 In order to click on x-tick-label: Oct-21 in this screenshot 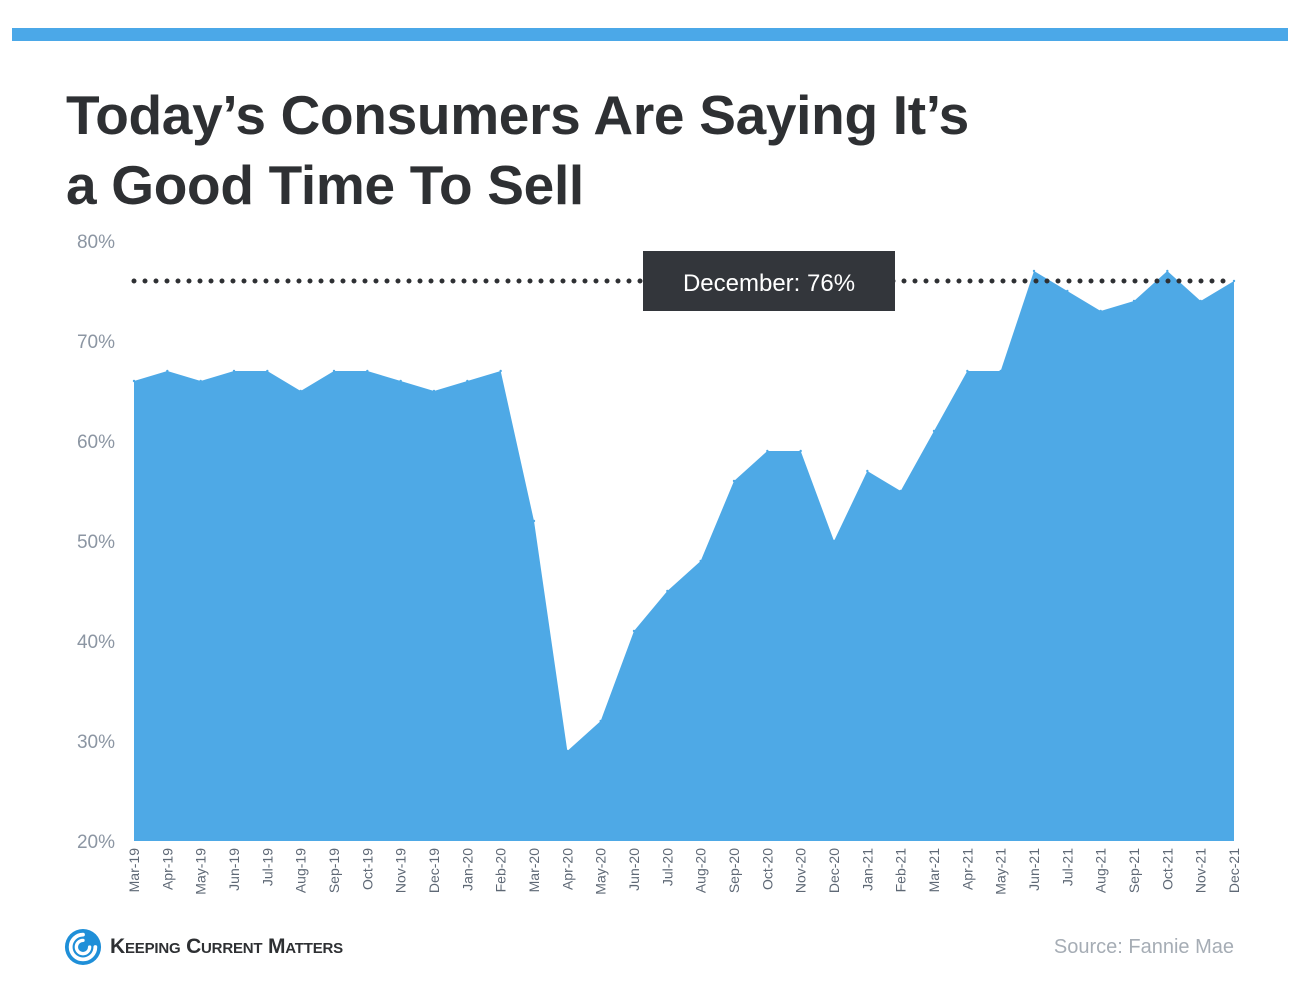, I will do `click(1167, 869)`.